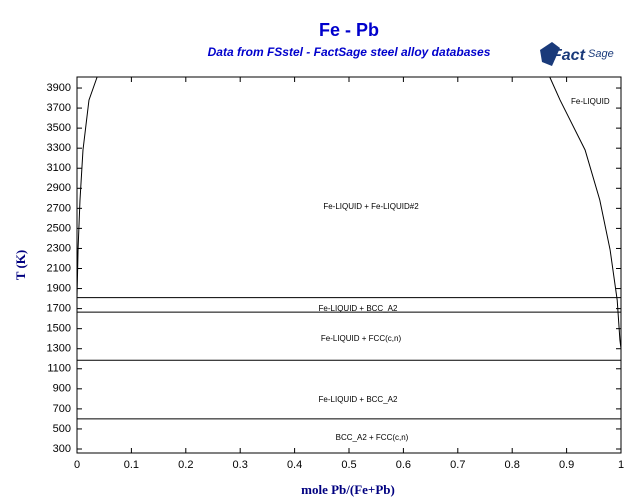  What do you see at coordinates (621, 465) in the screenshot?
I see `x-tick-label: 1` at bounding box center [621, 465].